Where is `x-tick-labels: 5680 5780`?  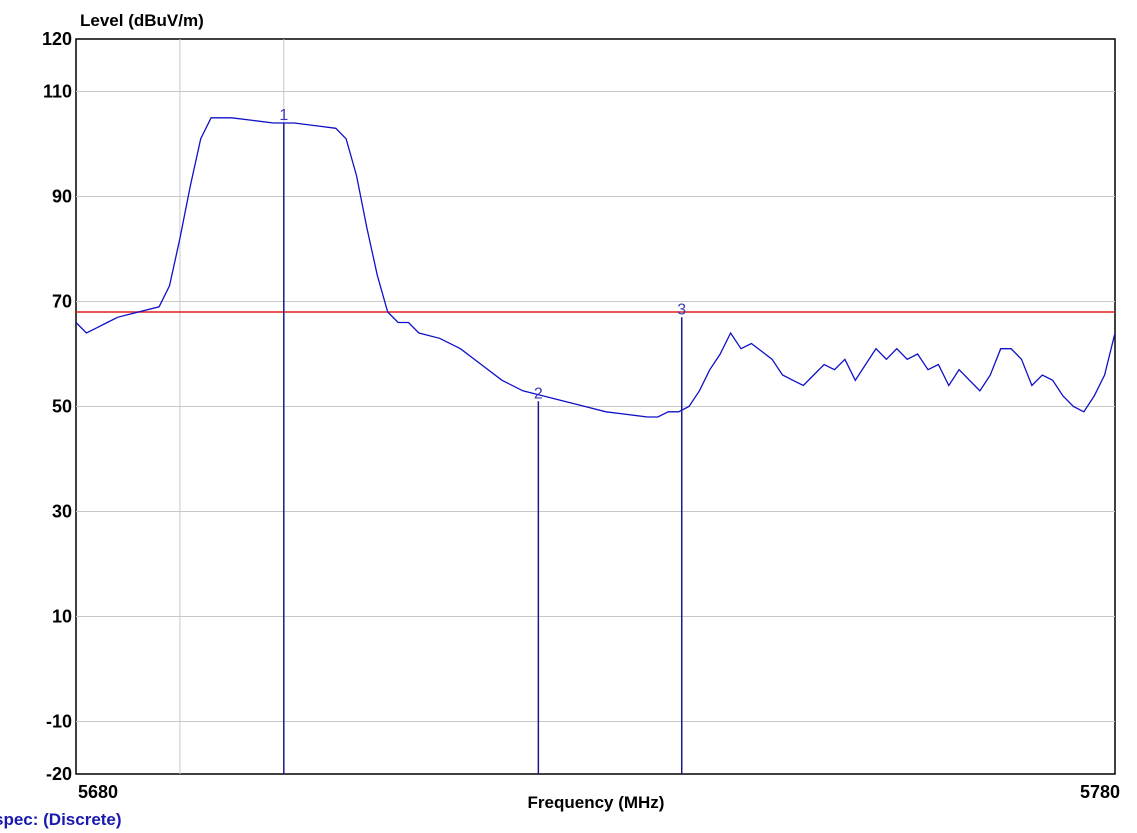
x-tick-labels: 5680 5780 is located at coordinates (599, 792).